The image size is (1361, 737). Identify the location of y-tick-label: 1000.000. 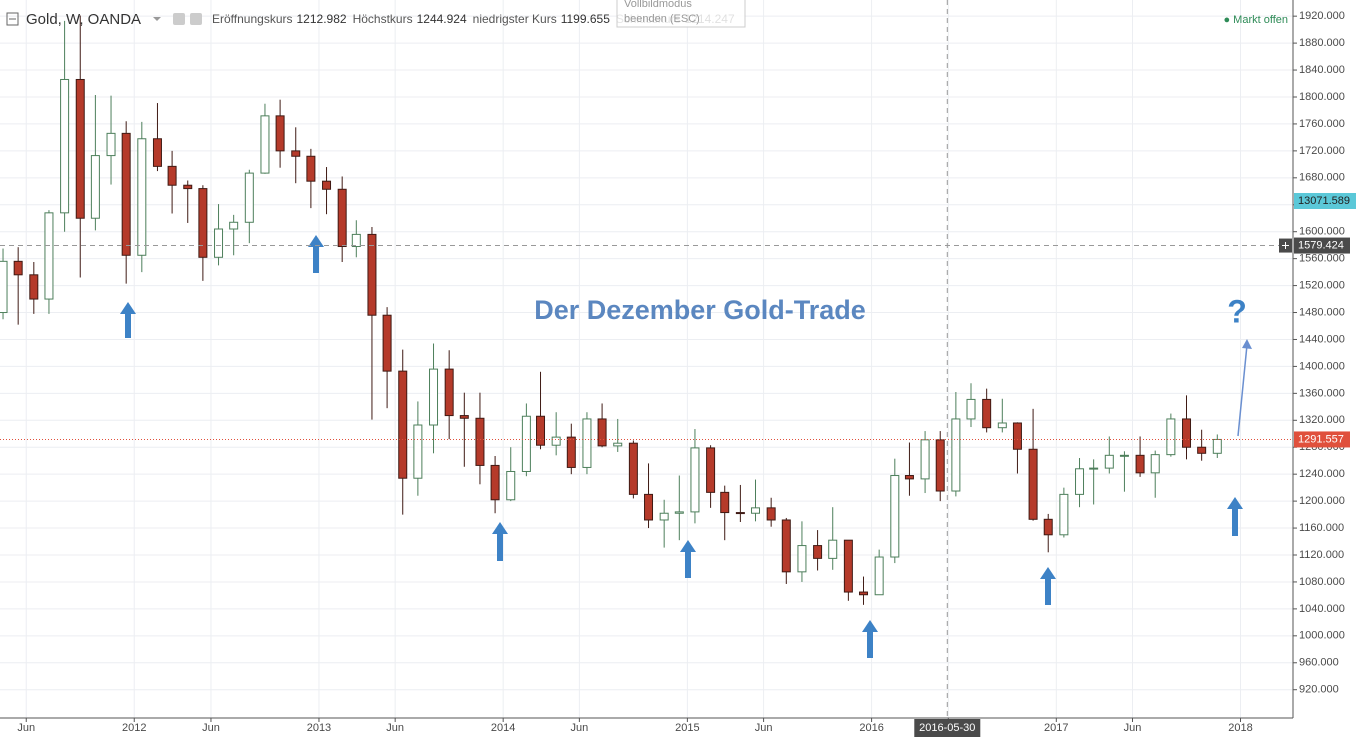
(1322, 636).